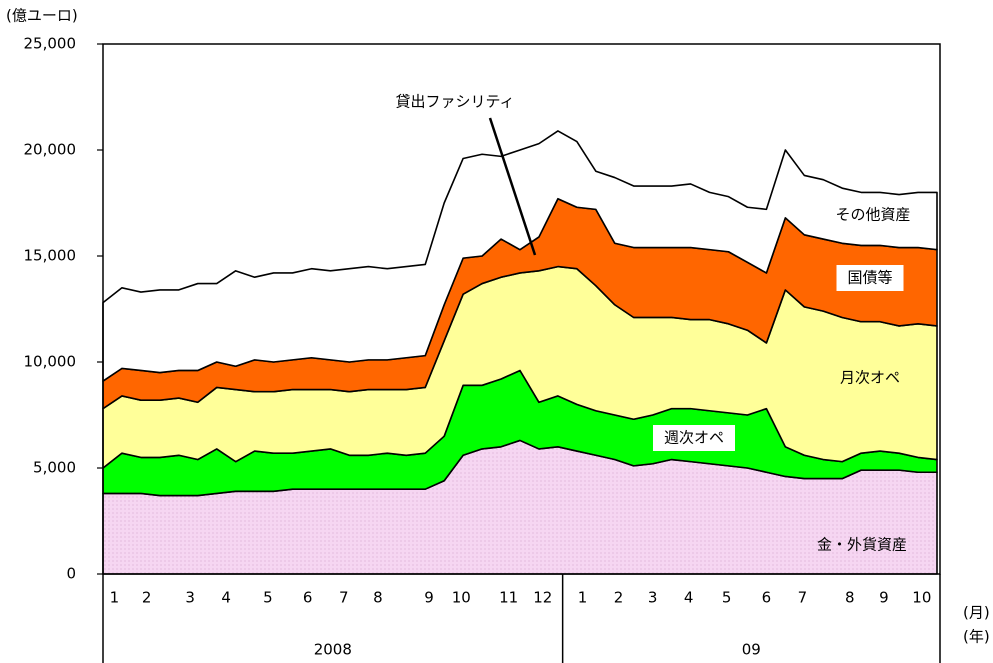 The image size is (993, 663). Describe the element at coordinates (870, 378) in the screenshot. I see `series-label: 月次オペ` at that location.